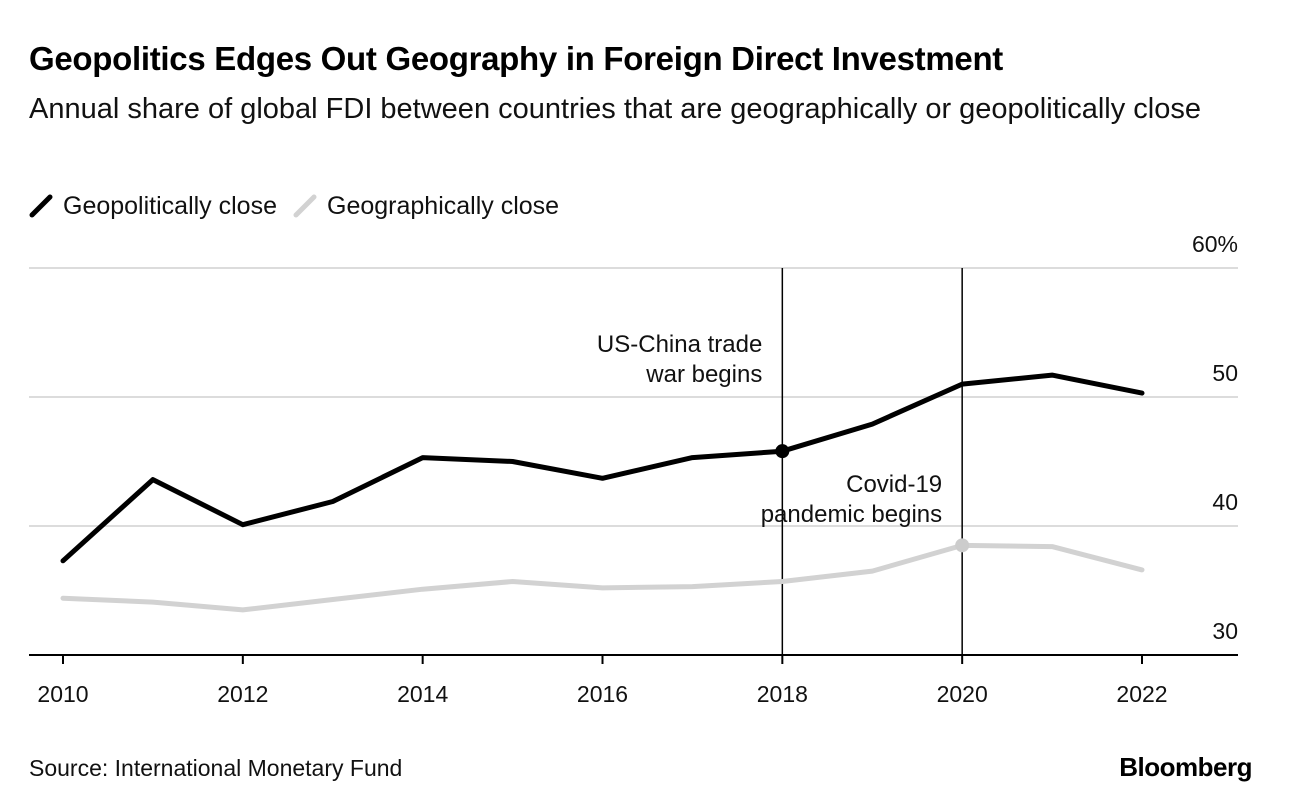  Describe the element at coordinates (894, 484) in the screenshot. I see `annotation-text-2020-line-1: Covid-19` at that location.